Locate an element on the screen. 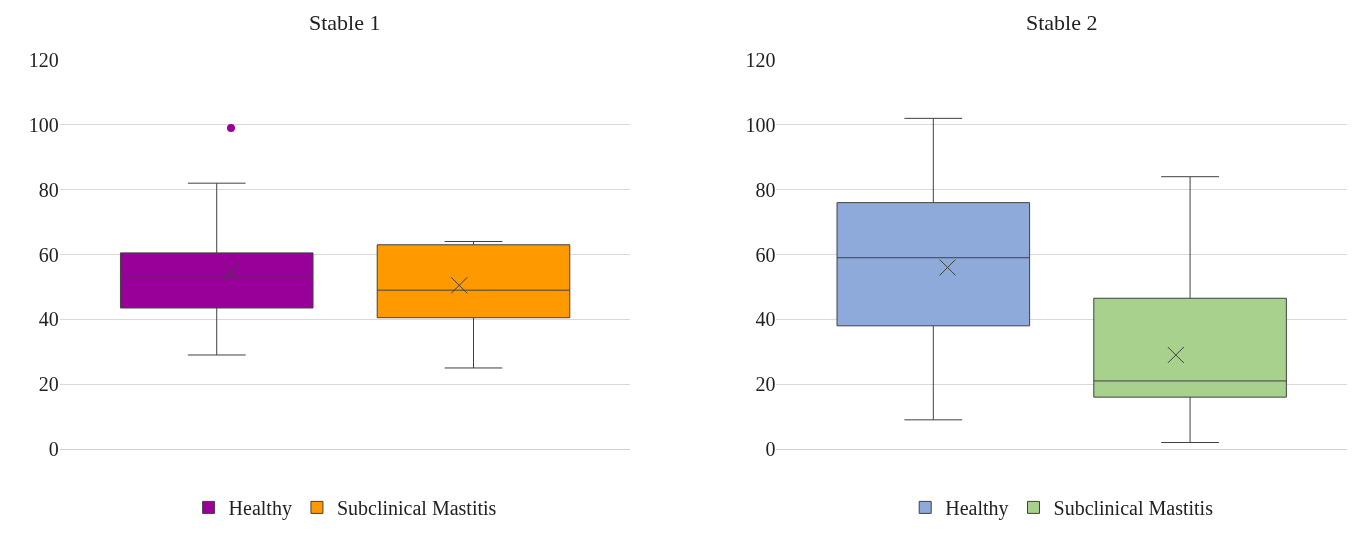  chart-title: Stable 2 is located at coordinates (1062, 22).